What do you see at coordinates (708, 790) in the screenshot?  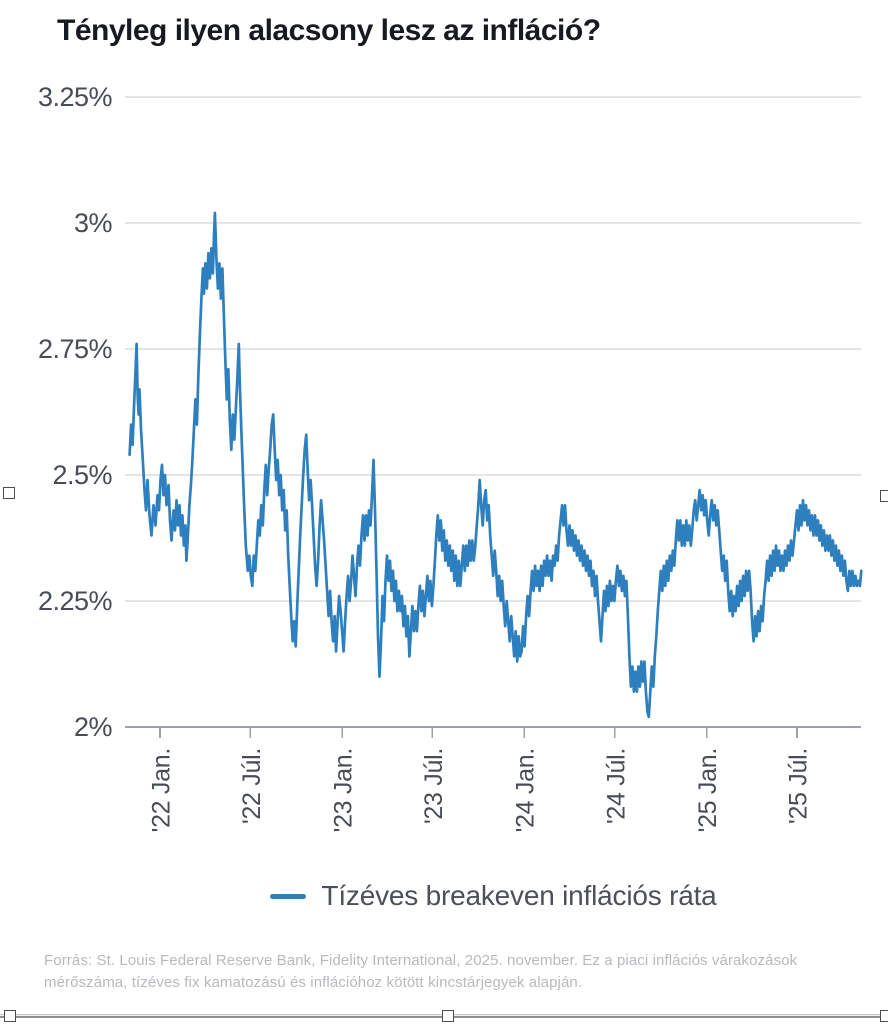 I see `x-tick-label: '25 Jan.` at bounding box center [708, 790].